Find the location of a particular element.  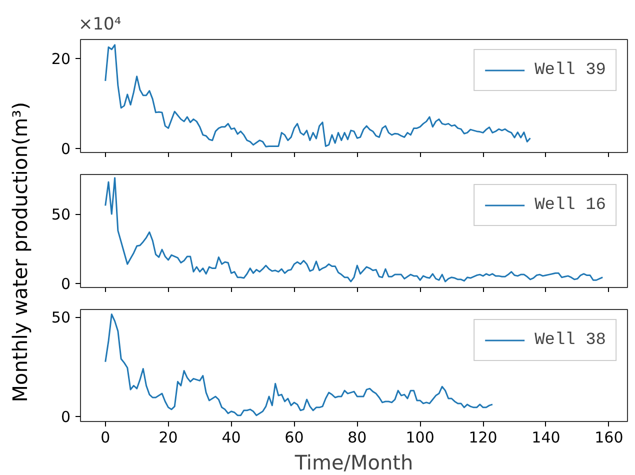

x-tick-label: 80 is located at coordinates (357, 437).